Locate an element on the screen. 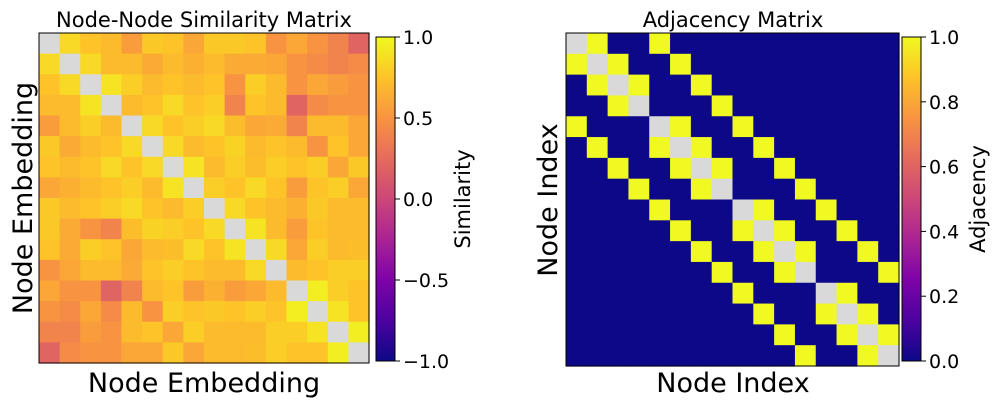 The height and width of the screenshot is (410, 996). similarity-colorbar-tick-label: 0.5 is located at coordinates (418, 119).